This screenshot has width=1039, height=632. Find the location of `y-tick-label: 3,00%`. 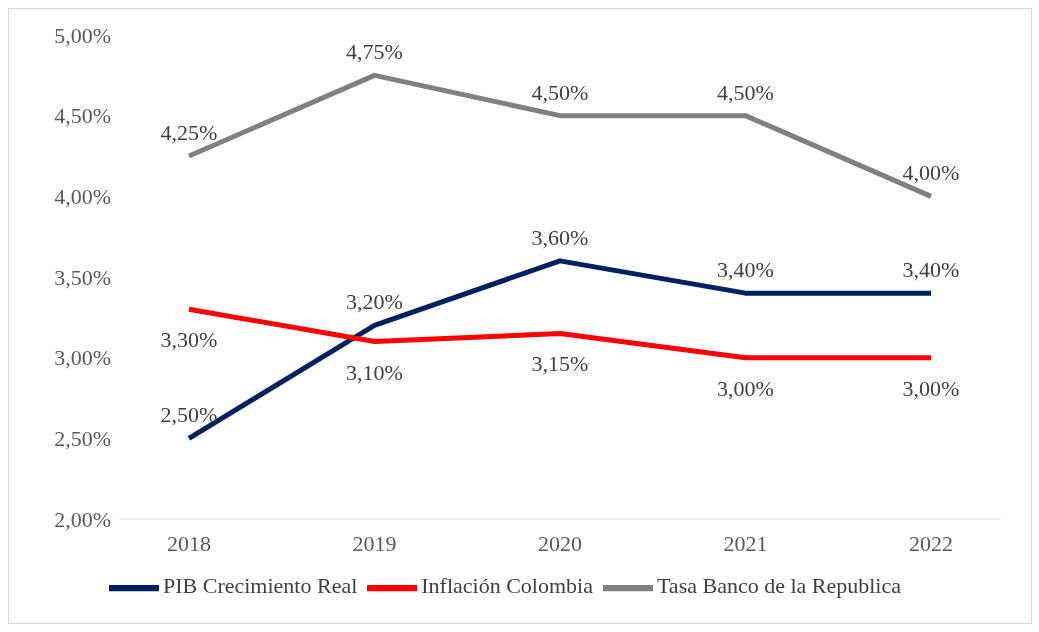

y-tick-label: 3,00% is located at coordinates (82, 358).